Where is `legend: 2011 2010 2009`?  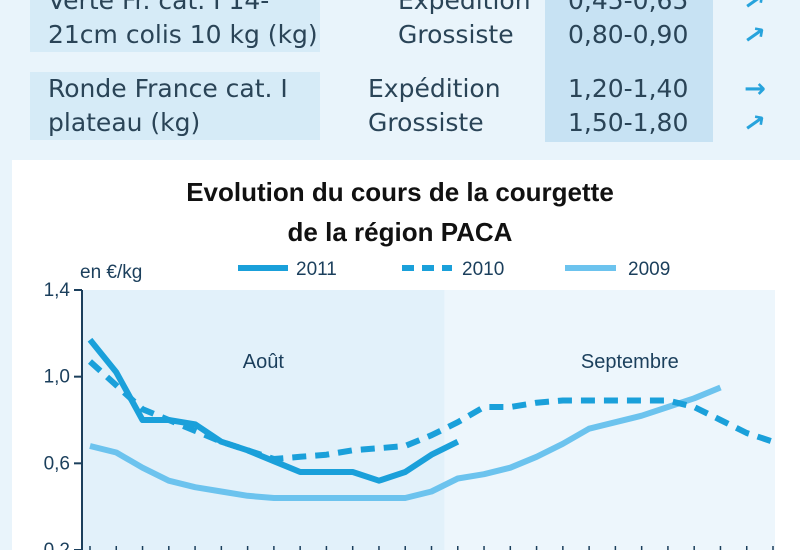
legend: 2011 2010 2009 is located at coordinates (454, 269).